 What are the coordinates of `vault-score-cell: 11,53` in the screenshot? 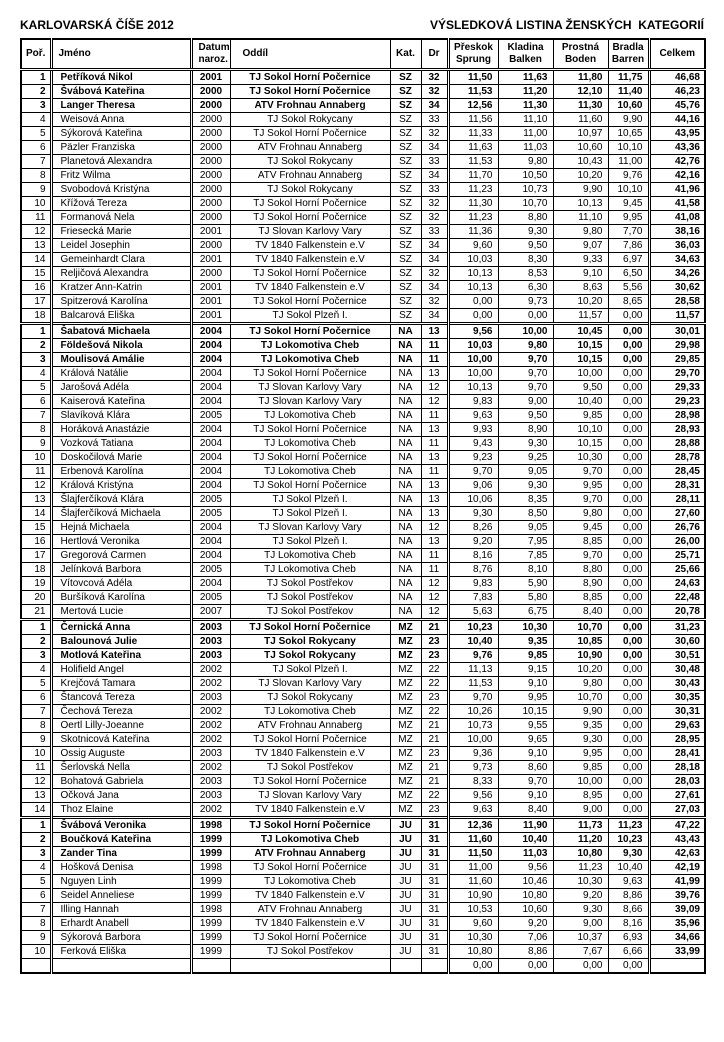 It's located at (472, 683).